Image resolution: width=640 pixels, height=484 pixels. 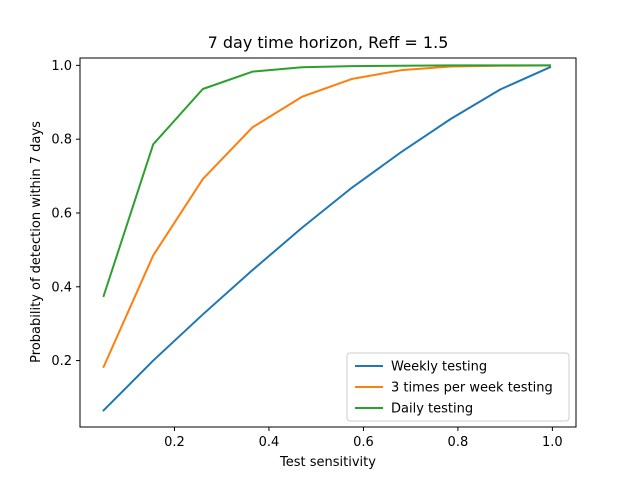 What do you see at coordinates (269, 442) in the screenshot?
I see `x-tick-label: 0.4` at bounding box center [269, 442].